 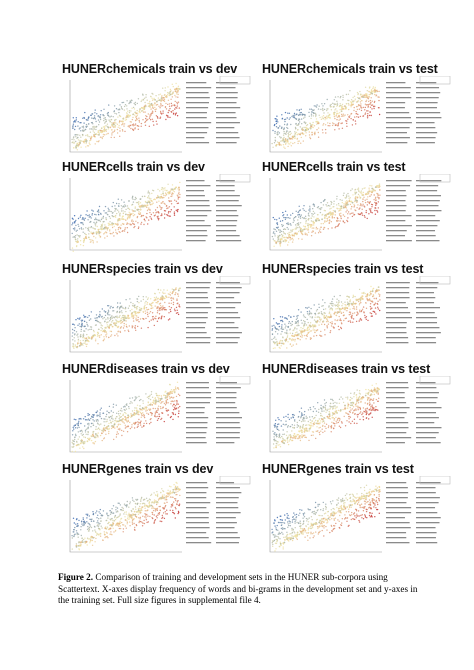 What do you see at coordinates (138, 469) in the screenshot?
I see `panel-title: HUNERgenes train vs dev` at bounding box center [138, 469].